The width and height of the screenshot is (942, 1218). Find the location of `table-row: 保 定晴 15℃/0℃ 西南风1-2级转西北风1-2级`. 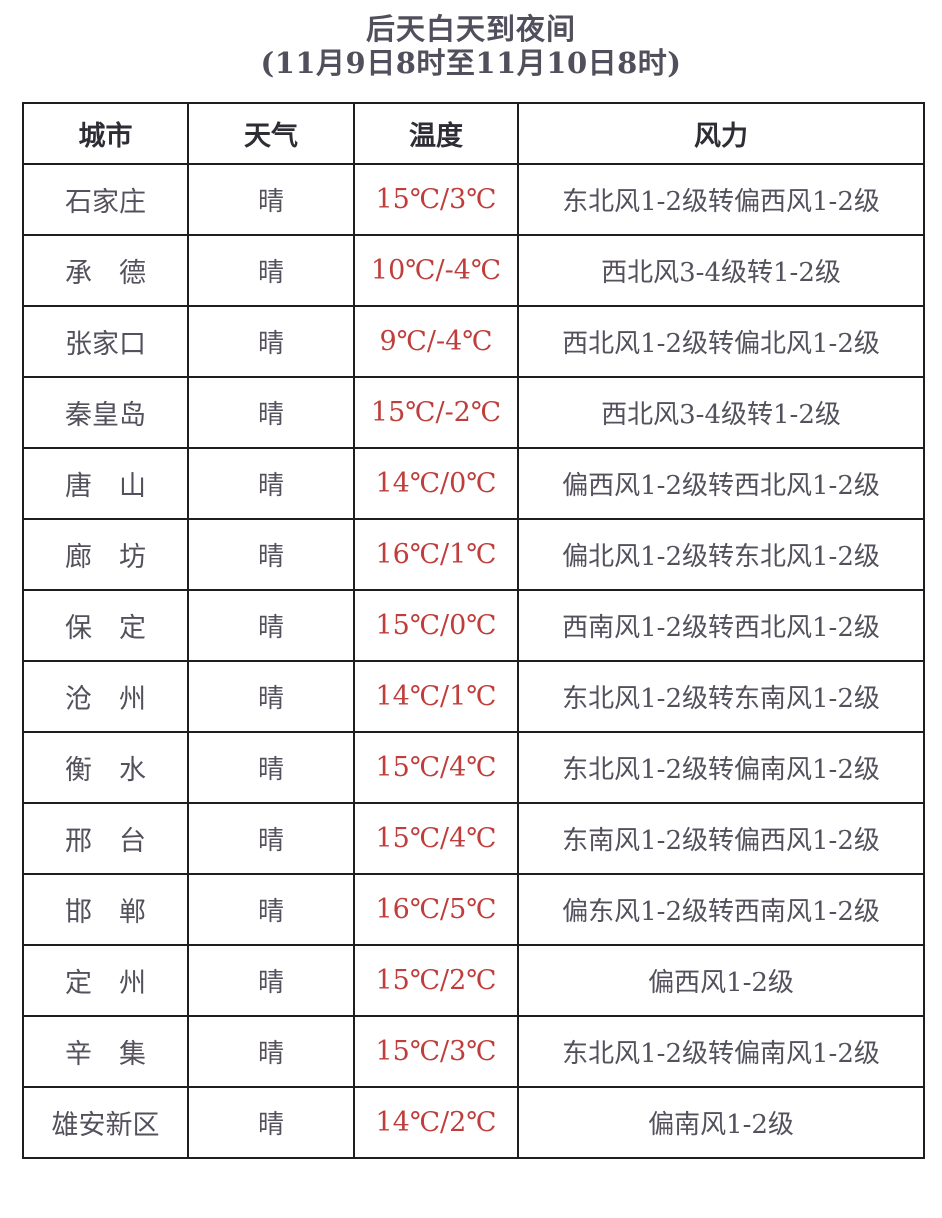

table-row: 保 定晴 15℃/0℃ 西南风1-2级转西北风1-2级 is located at coordinates (473, 626).